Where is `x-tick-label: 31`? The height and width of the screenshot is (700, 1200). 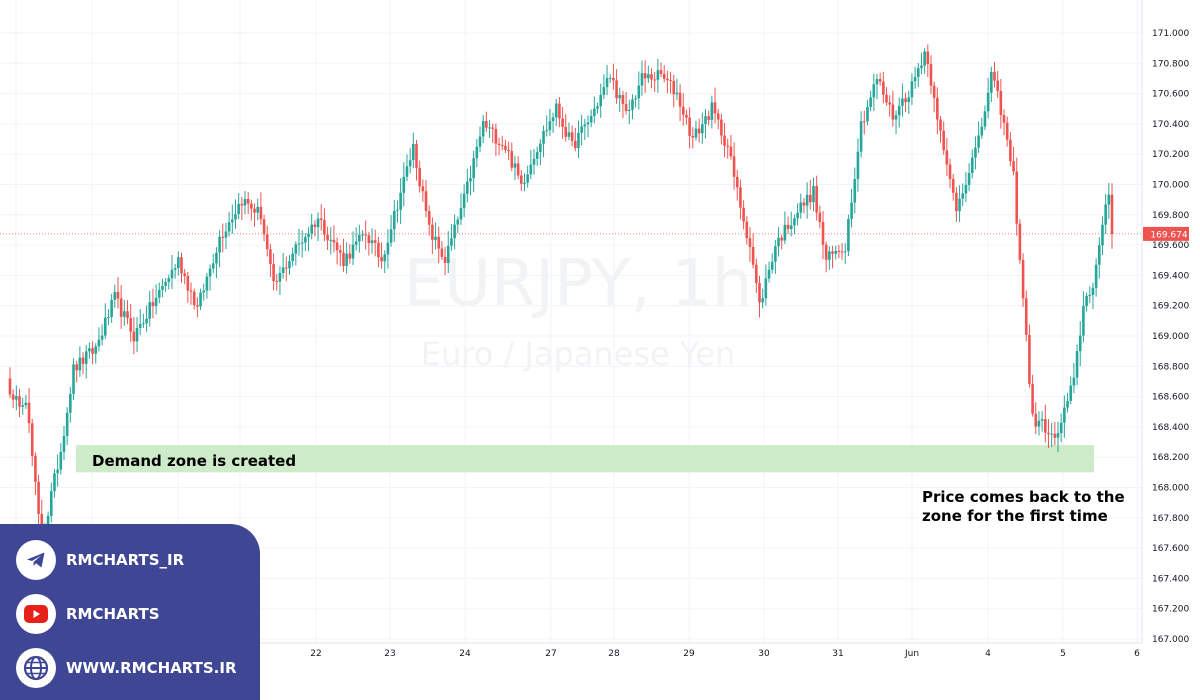
x-tick-label: 31 is located at coordinates (837, 654).